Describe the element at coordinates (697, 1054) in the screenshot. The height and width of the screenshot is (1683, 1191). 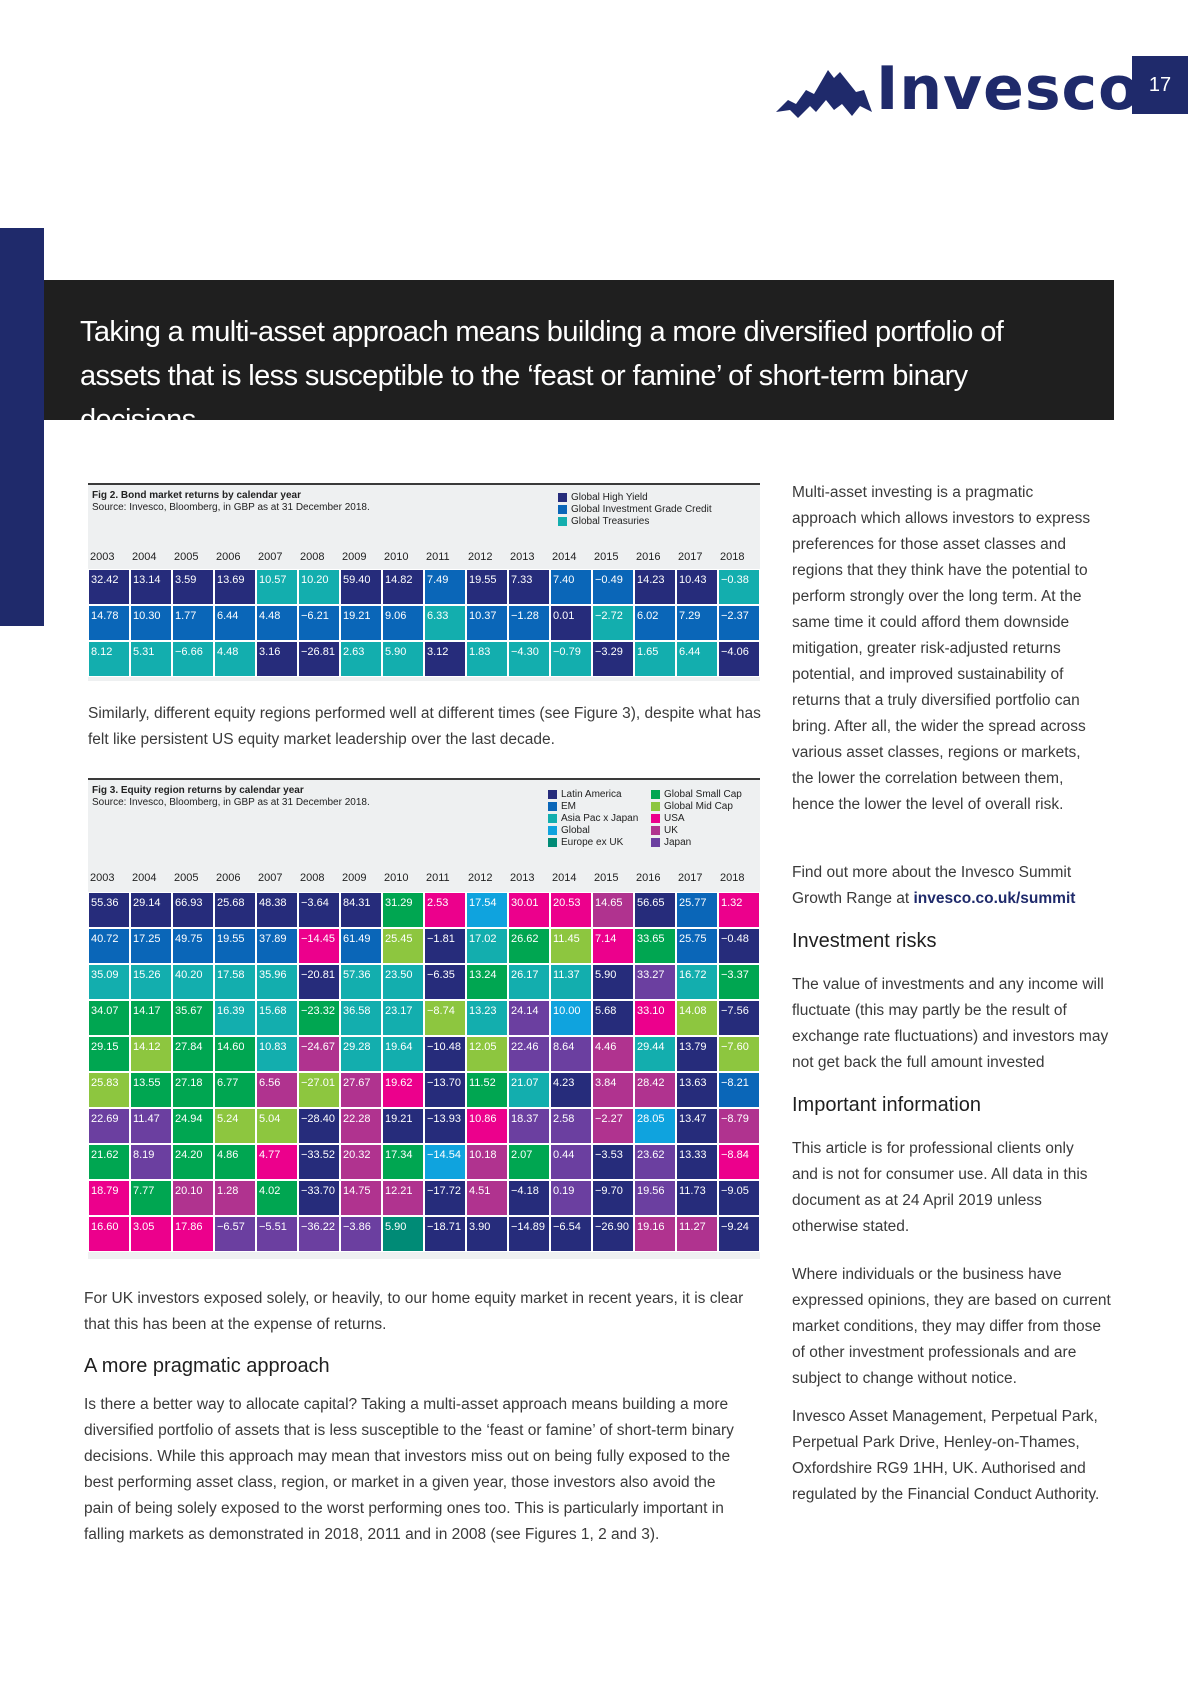
I see `fig3-cell: 13.79` at that location.